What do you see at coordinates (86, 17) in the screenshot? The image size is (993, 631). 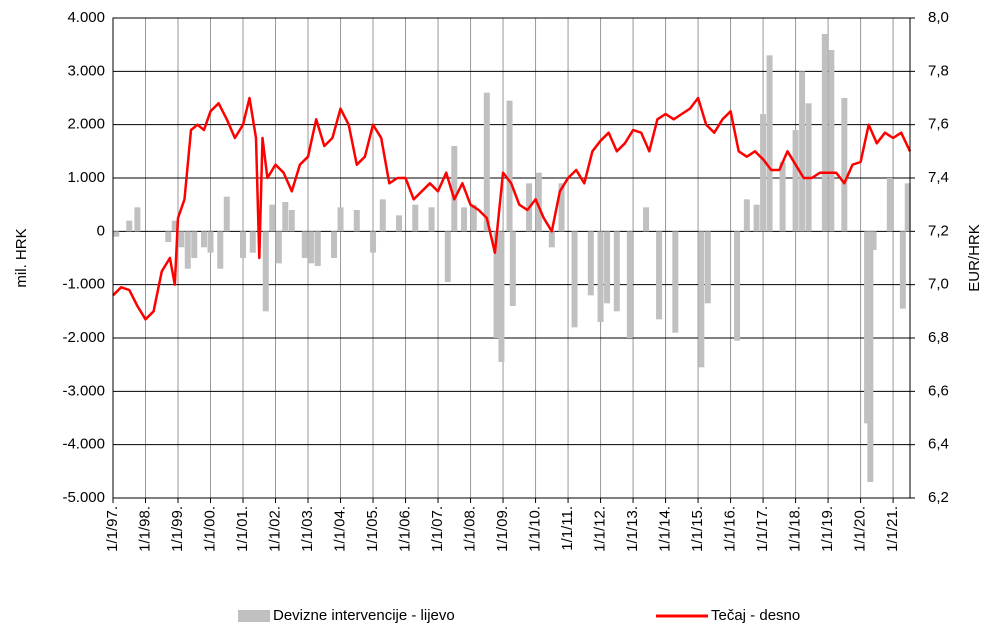 I see `y-tick-label: 4.000` at bounding box center [86, 17].